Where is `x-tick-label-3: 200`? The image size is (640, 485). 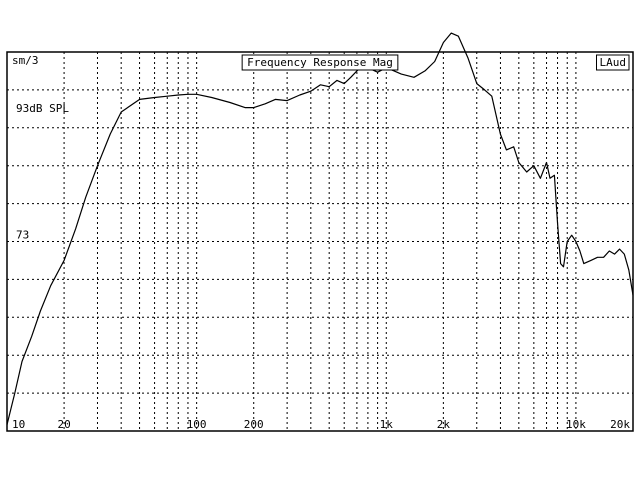 x-tick-label-3: 200 is located at coordinates (254, 424).